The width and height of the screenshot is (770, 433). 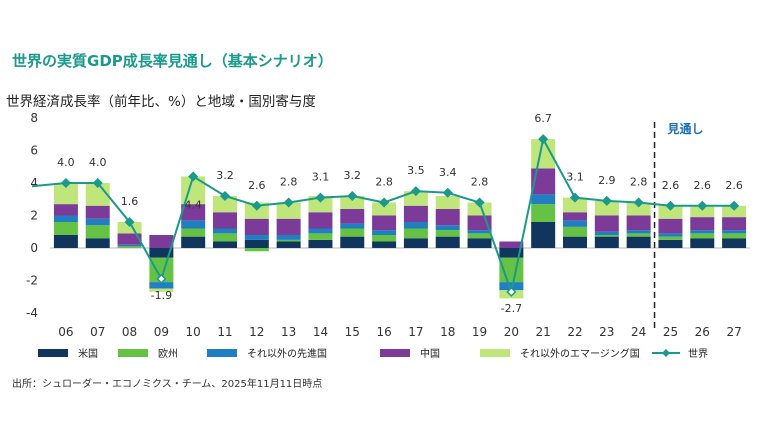 I want to click on legend-label: 中国, so click(x=430, y=353).